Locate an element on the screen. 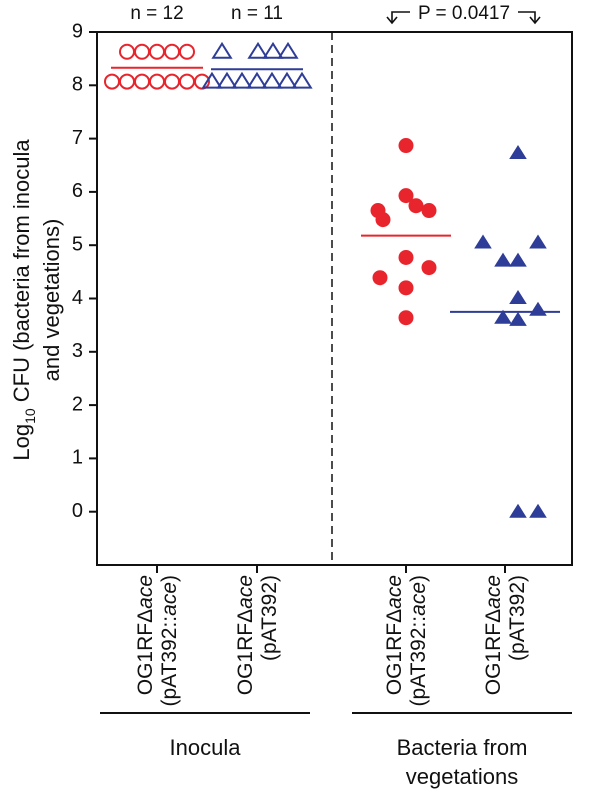 The width and height of the screenshot is (591, 800). group-label: Bacteria from is located at coordinates (462, 747).